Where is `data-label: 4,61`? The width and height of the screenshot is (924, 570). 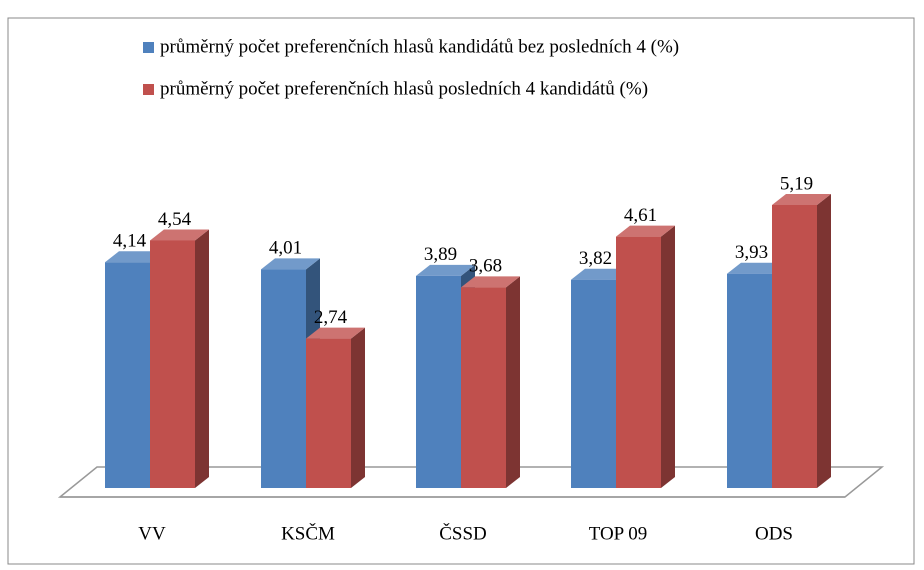 data-label: 4,61 is located at coordinates (640, 215).